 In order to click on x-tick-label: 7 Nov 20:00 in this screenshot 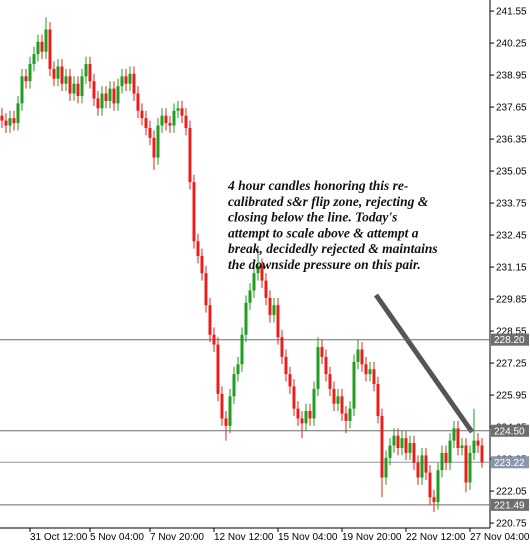, I will do `click(177, 537)`.